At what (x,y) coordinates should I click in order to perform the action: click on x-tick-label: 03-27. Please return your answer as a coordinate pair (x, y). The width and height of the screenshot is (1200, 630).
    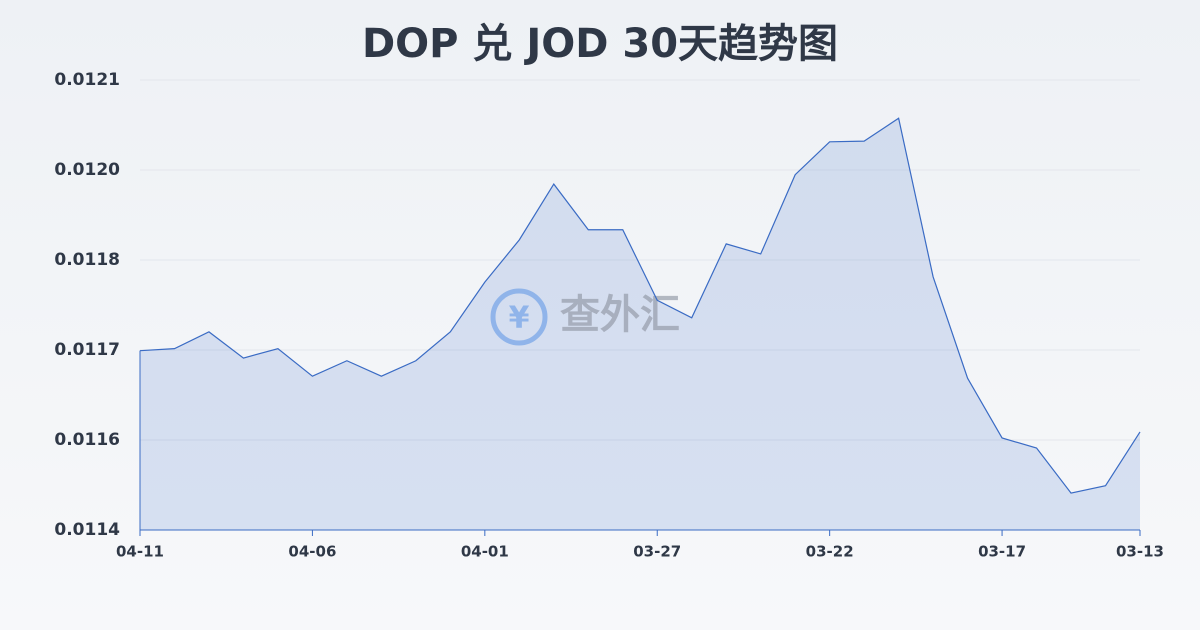
    Looking at the image, I should click on (657, 552).